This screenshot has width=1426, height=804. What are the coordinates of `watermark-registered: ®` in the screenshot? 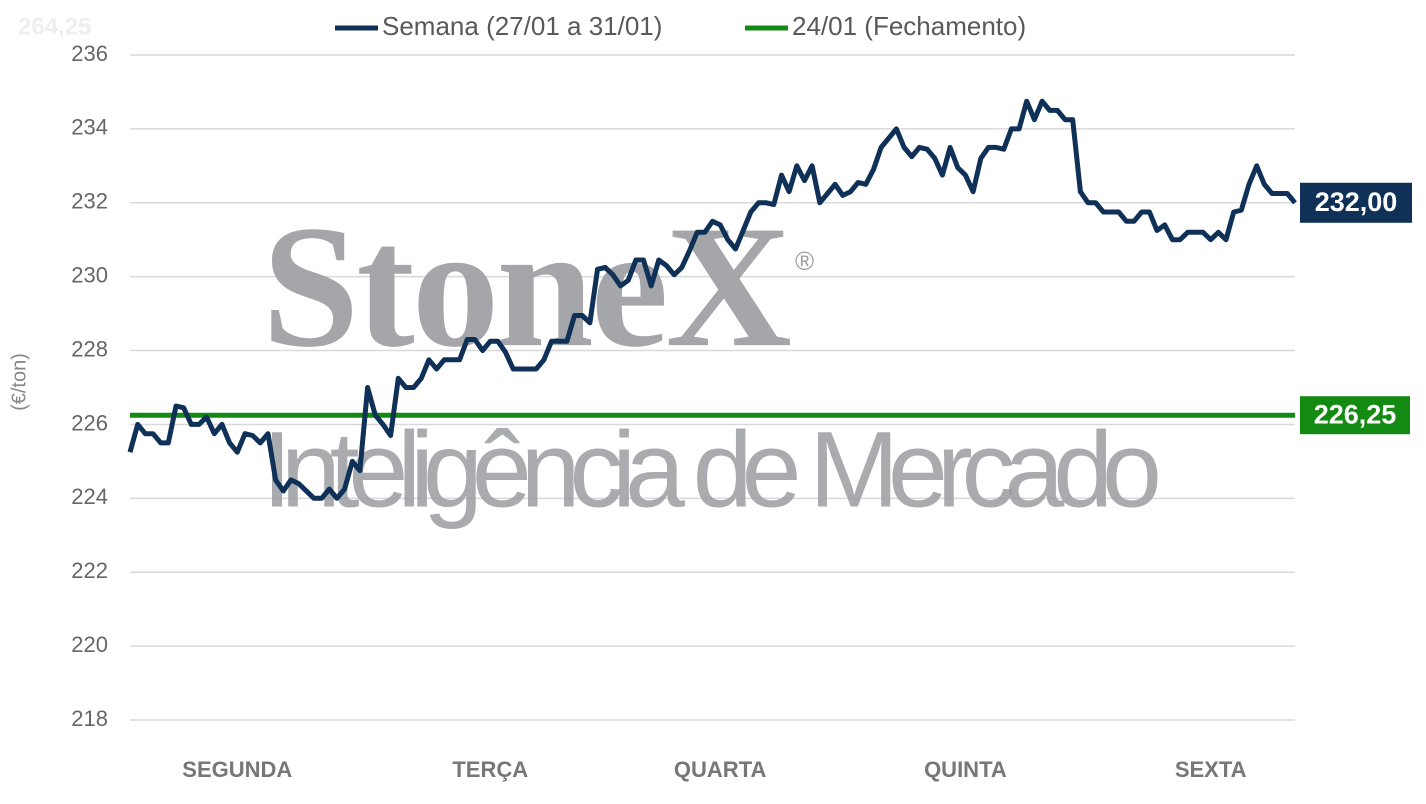 It's located at (804, 261).